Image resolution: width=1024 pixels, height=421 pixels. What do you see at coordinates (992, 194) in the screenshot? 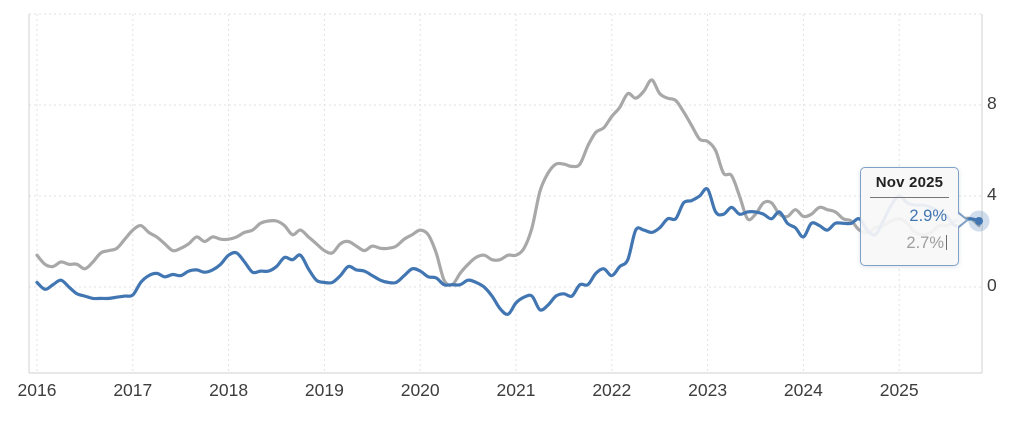
I see `y-axis-label: 4` at bounding box center [992, 194].